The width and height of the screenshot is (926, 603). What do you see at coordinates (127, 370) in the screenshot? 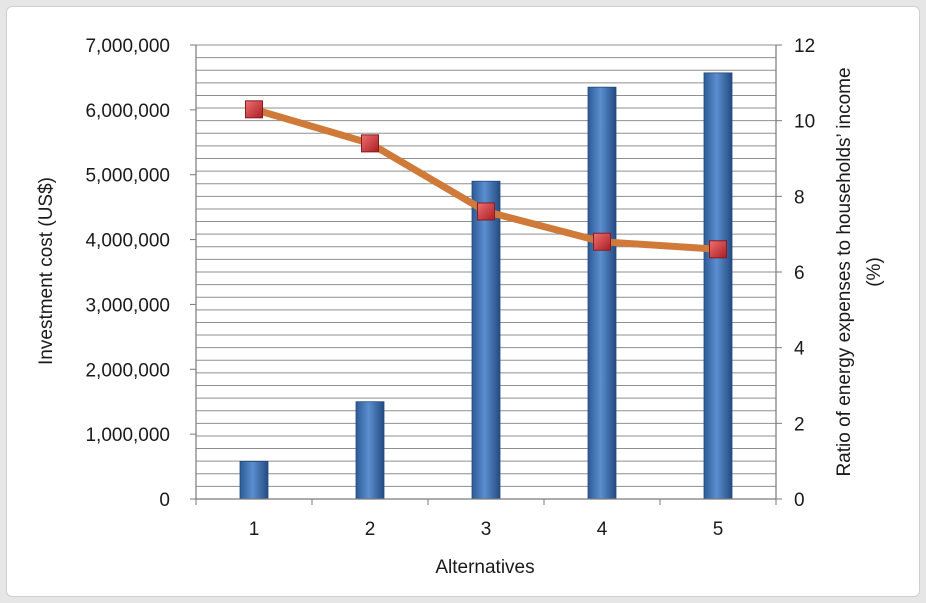
I see `y-tick-label: 2,000,000` at bounding box center [127, 370].